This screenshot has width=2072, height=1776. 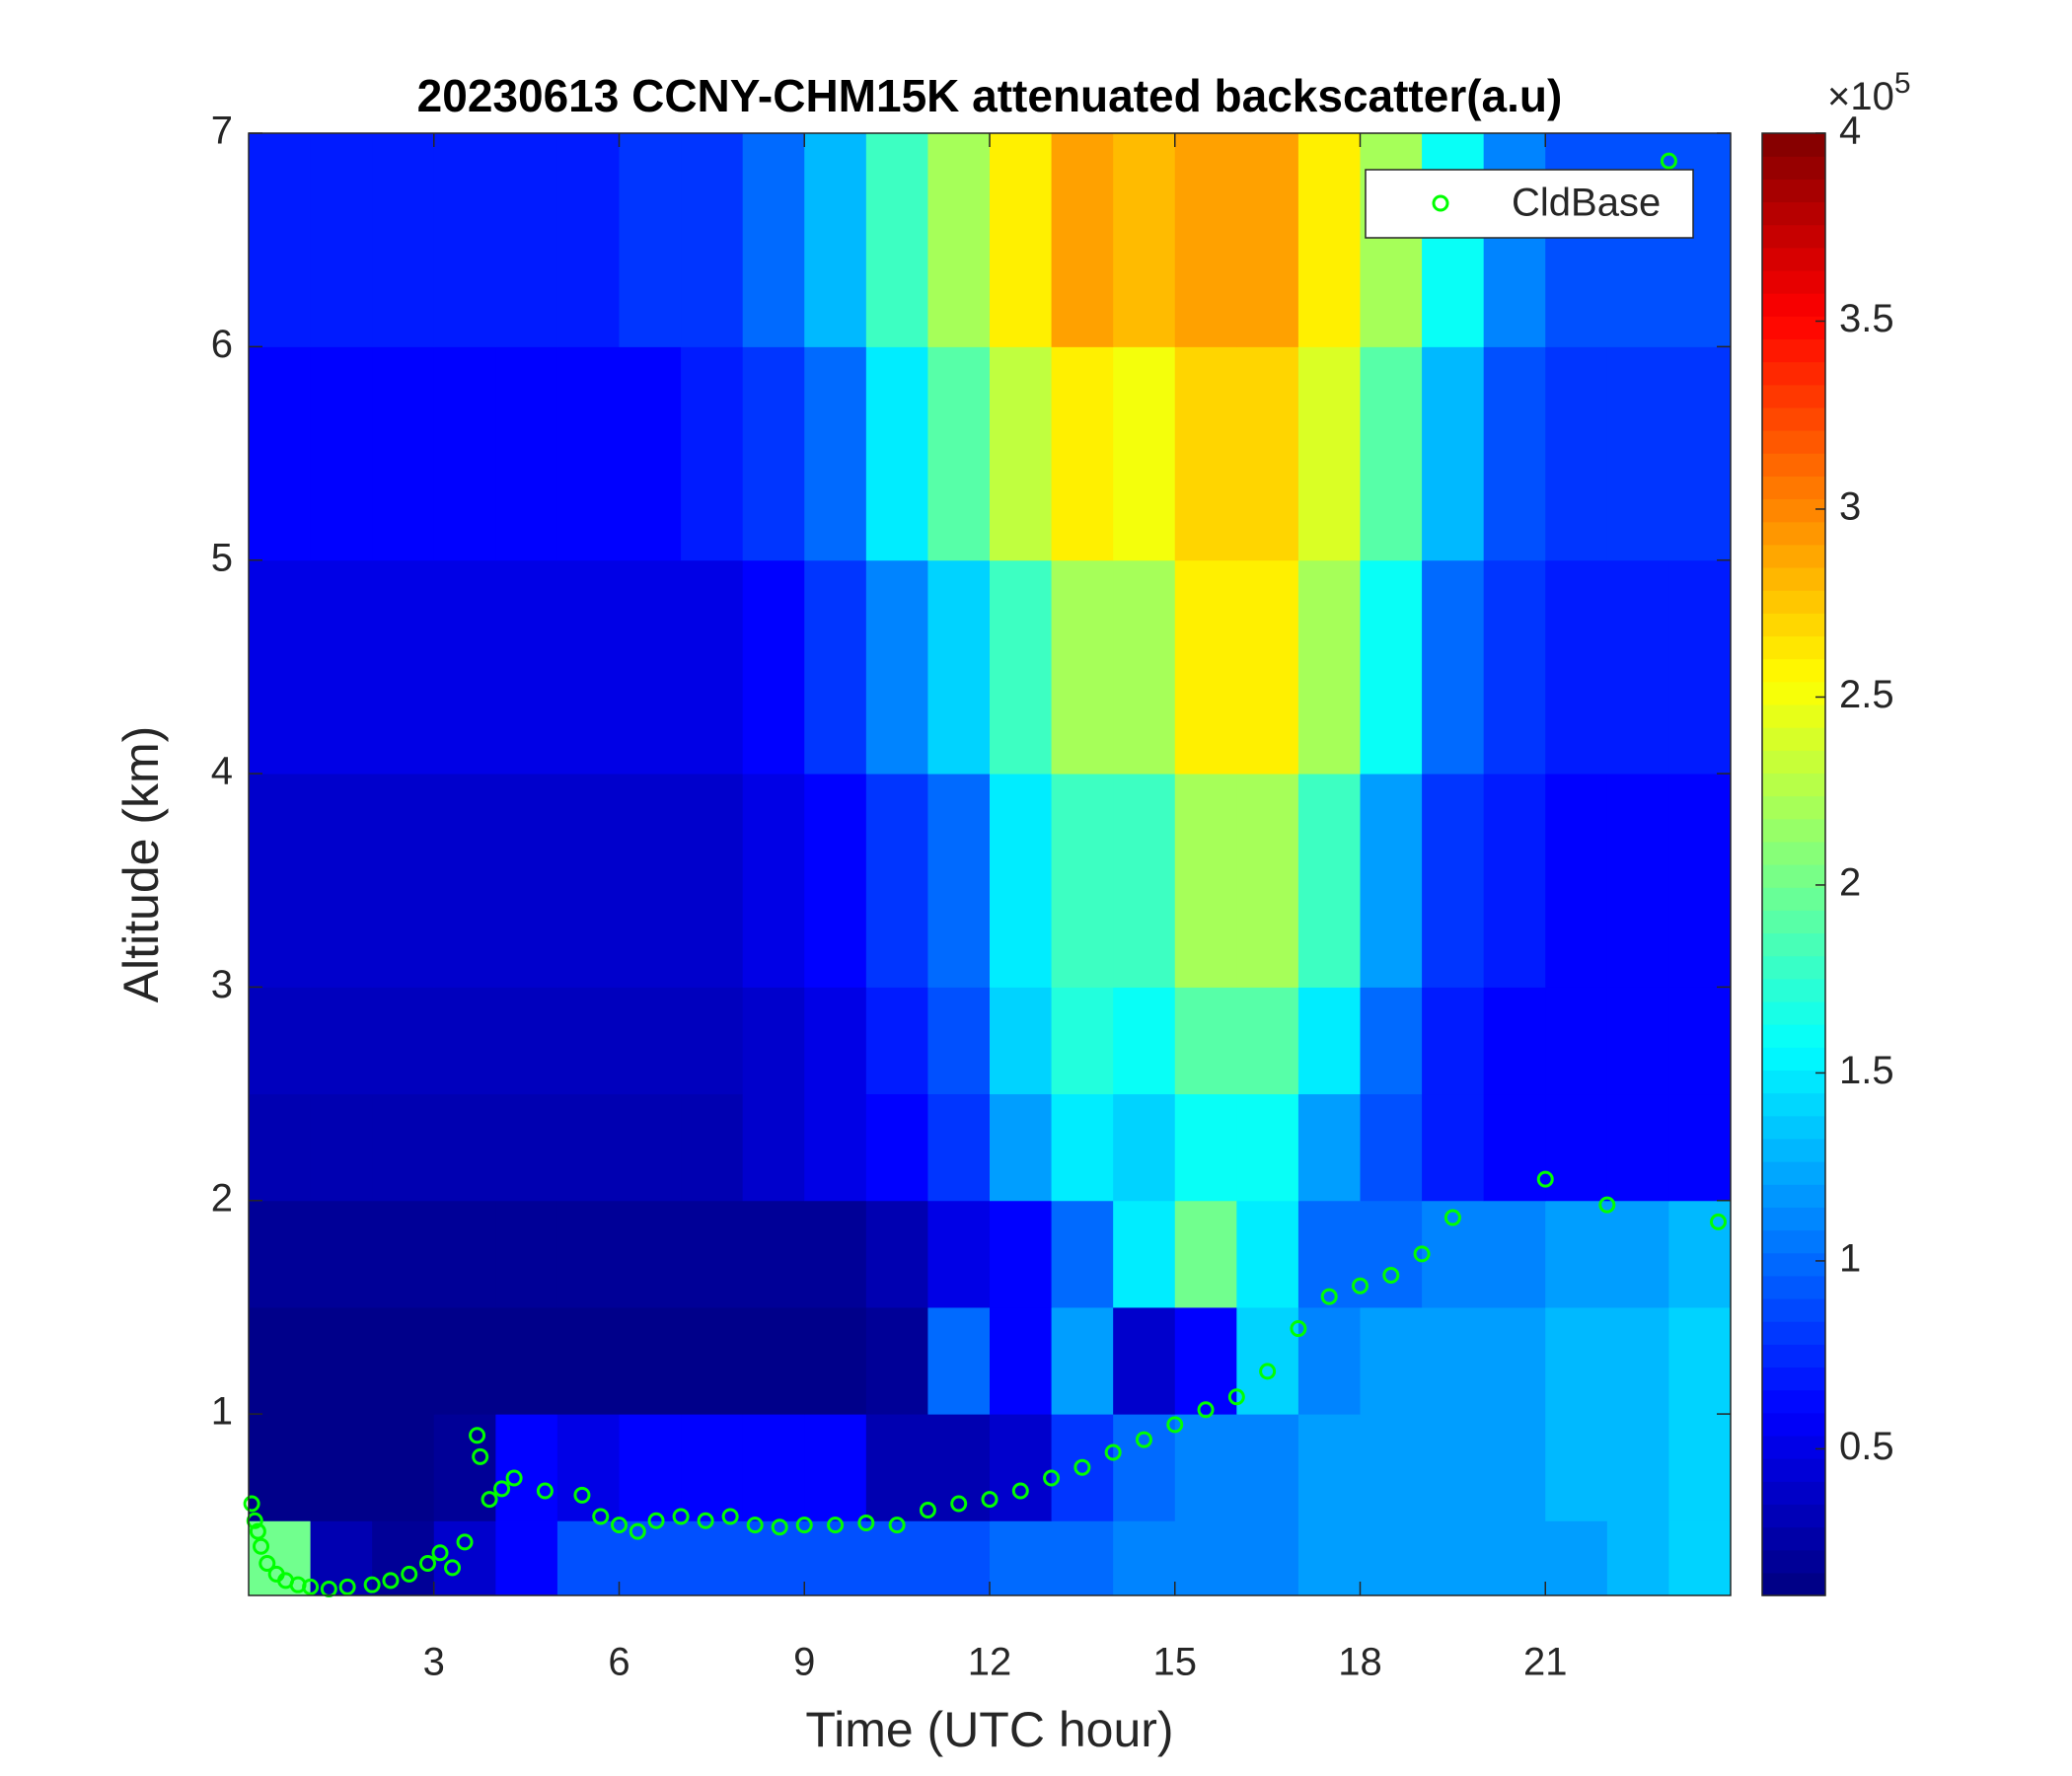 What do you see at coordinates (222, 772) in the screenshot?
I see `y-tick-label: 4` at bounding box center [222, 772].